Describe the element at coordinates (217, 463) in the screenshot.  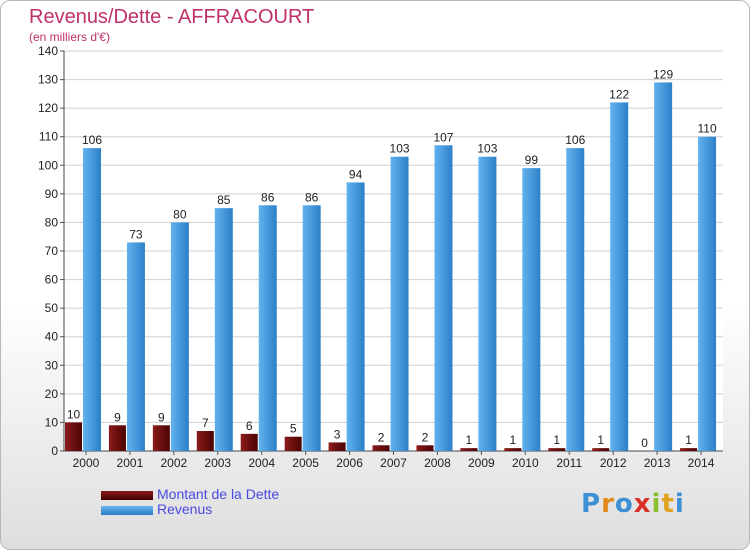
I see `x-tick-label: 2003` at that location.